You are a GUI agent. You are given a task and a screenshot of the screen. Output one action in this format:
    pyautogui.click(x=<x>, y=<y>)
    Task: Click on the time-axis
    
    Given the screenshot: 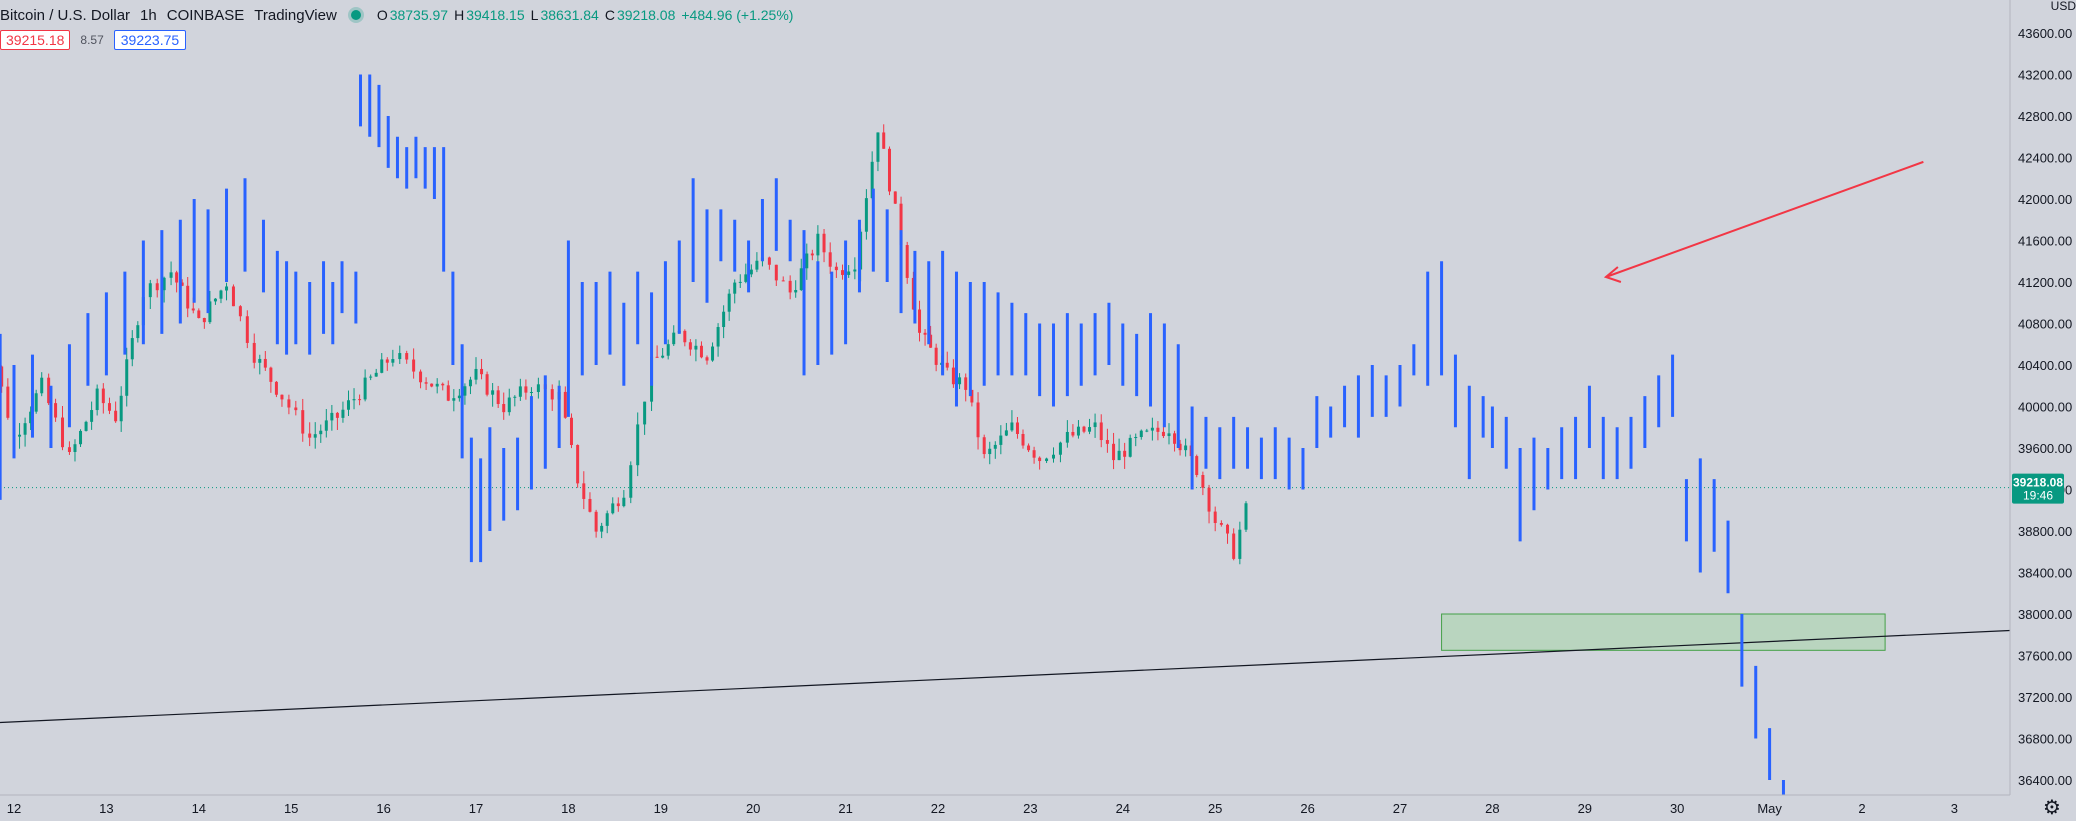 What is the action you would take?
    pyautogui.click(x=1005, y=808)
    